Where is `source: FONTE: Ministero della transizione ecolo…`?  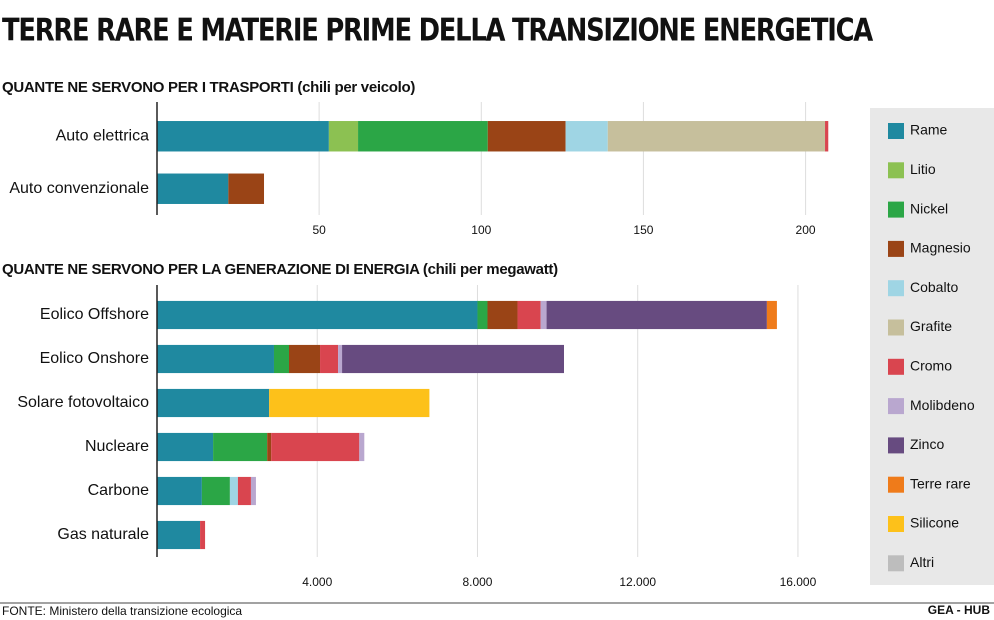
source: FONTE: Ministero della transizione ecolo… is located at coordinates (122, 611).